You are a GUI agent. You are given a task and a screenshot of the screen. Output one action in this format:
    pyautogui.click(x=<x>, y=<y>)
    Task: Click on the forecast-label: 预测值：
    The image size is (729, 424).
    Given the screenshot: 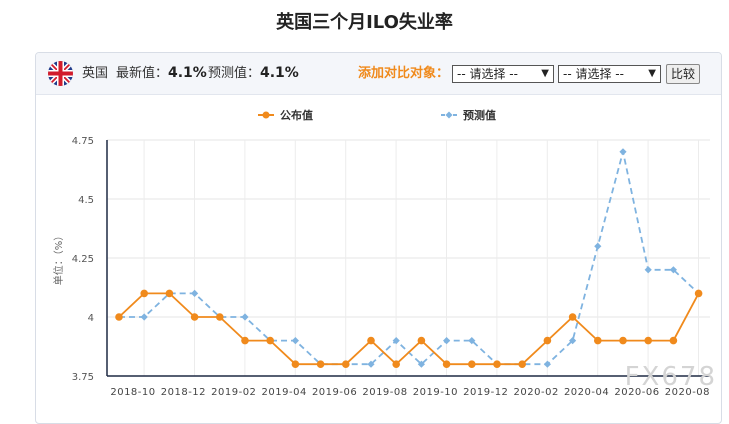 What is the action you would take?
    pyautogui.click(x=234, y=73)
    